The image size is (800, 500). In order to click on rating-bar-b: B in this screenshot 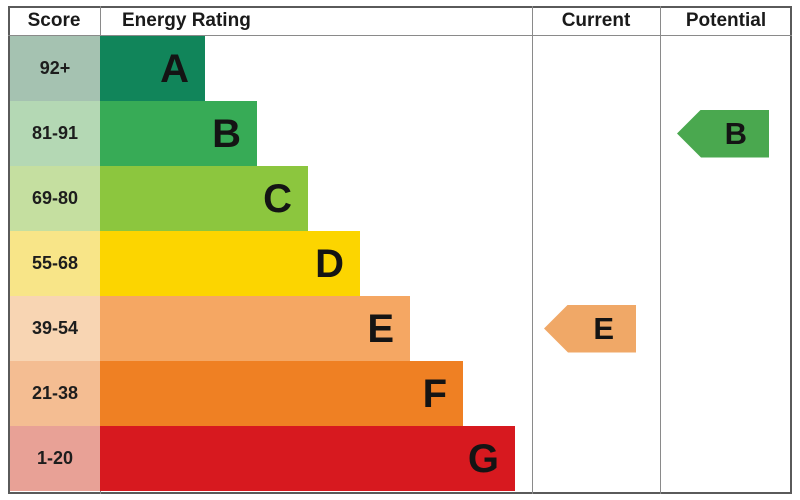, I will do `click(178, 133)`.